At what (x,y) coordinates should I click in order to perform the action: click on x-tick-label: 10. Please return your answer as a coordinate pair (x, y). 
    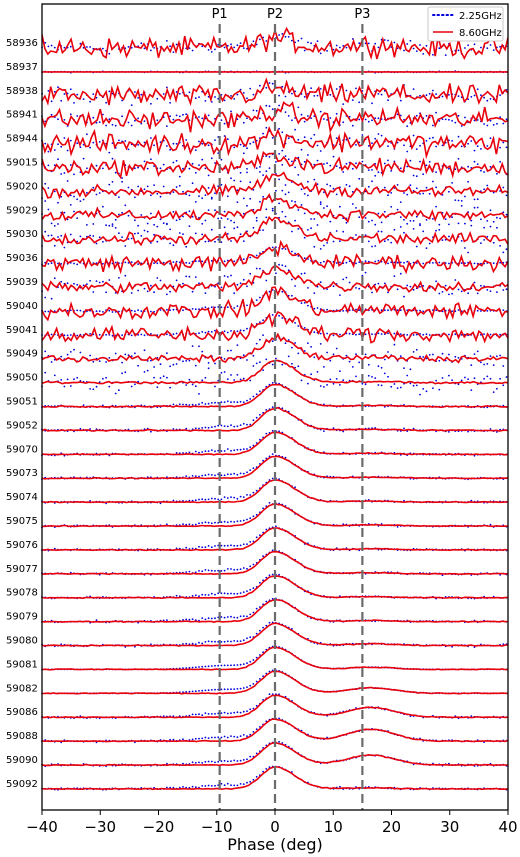
    Looking at the image, I should click on (333, 827).